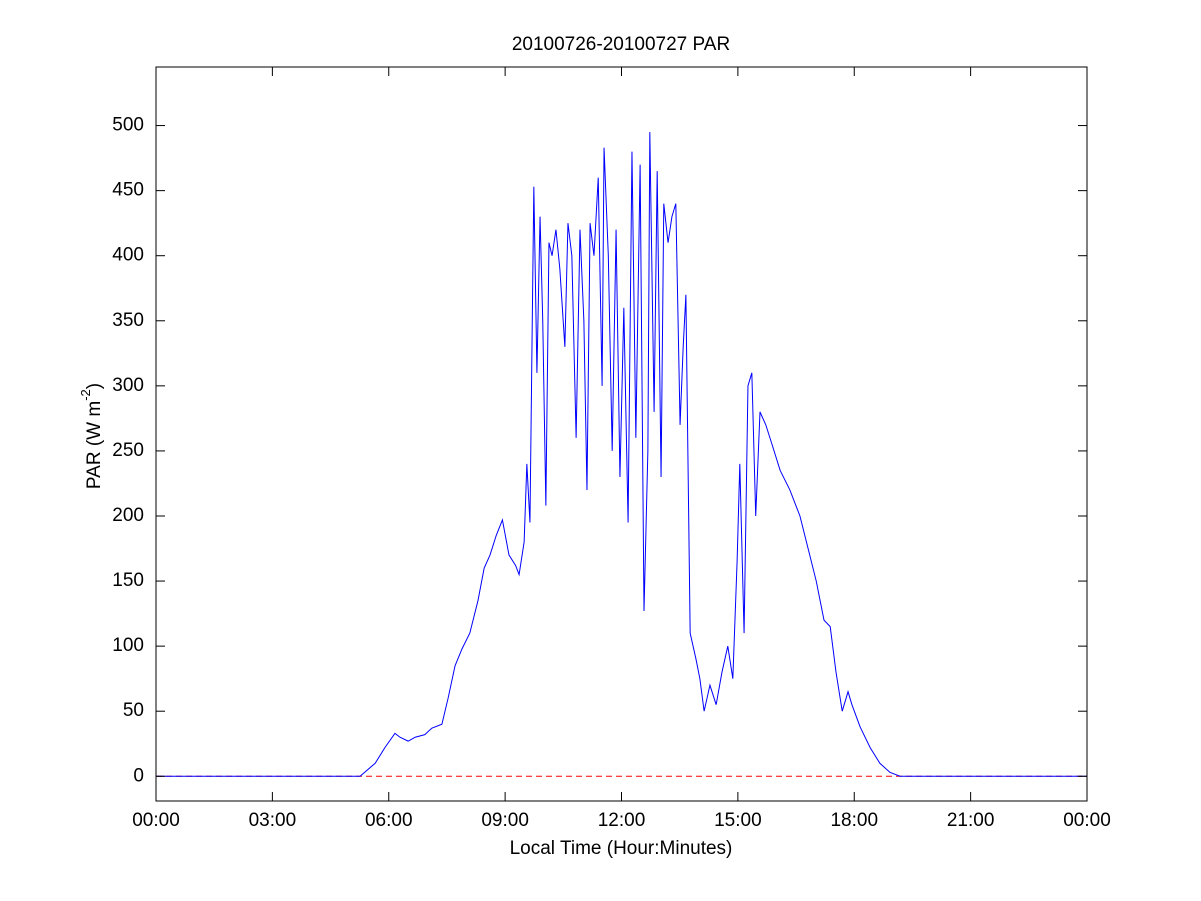 This screenshot has height=901, width=1201. What do you see at coordinates (85, 395) in the screenshot?
I see `y-label-superscript: -2` at bounding box center [85, 395].